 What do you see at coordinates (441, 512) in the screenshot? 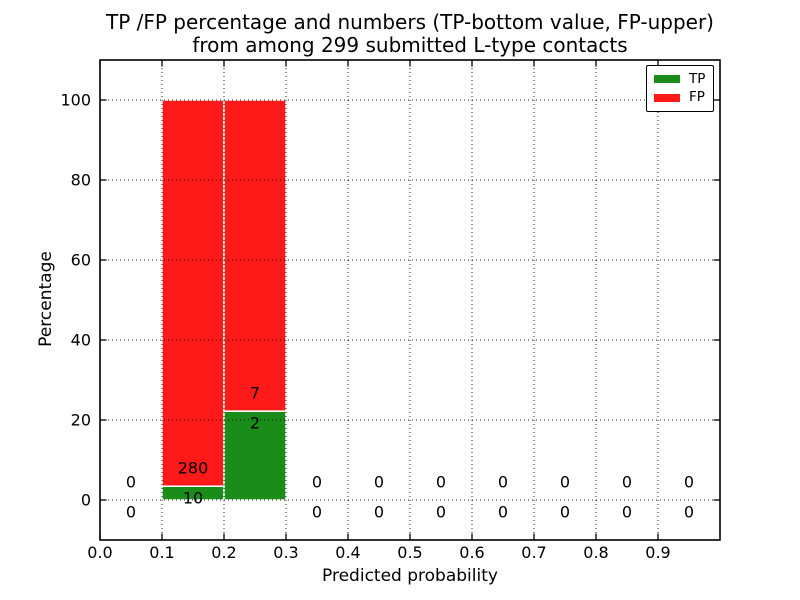
I see `annotation-tp-count-bin-5: 0` at bounding box center [441, 512].